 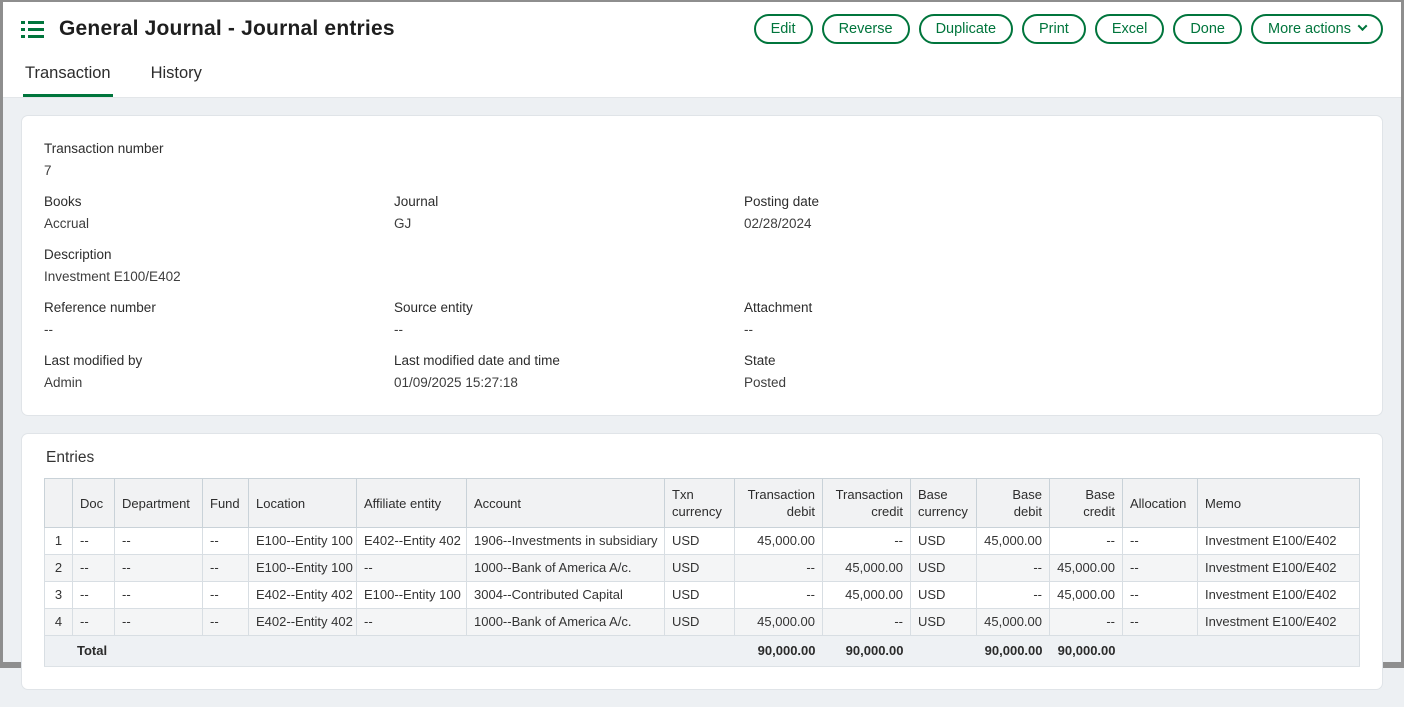 What do you see at coordinates (966, 29) in the screenshot?
I see `duplicate-button: Duplicate` at bounding box center [966, 29].